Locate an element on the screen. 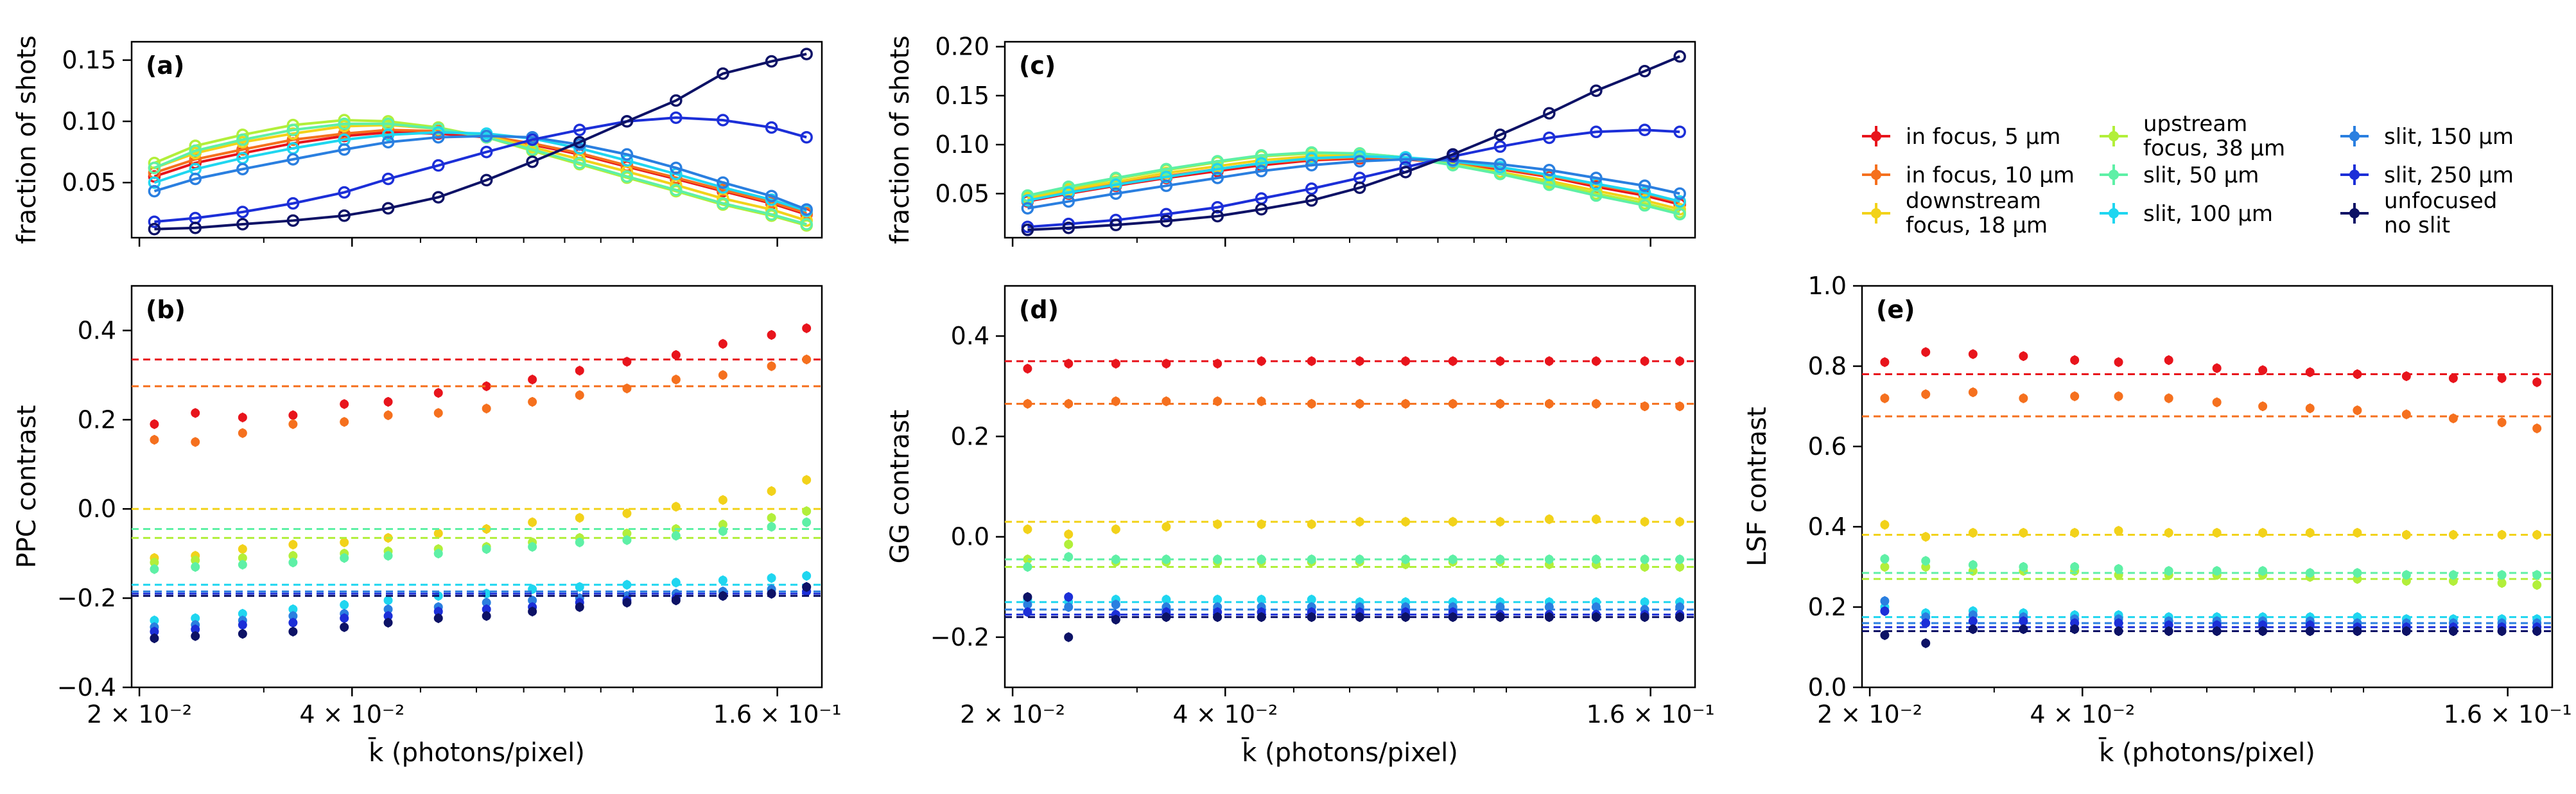  series-18um is located at coordinates (477, 519).